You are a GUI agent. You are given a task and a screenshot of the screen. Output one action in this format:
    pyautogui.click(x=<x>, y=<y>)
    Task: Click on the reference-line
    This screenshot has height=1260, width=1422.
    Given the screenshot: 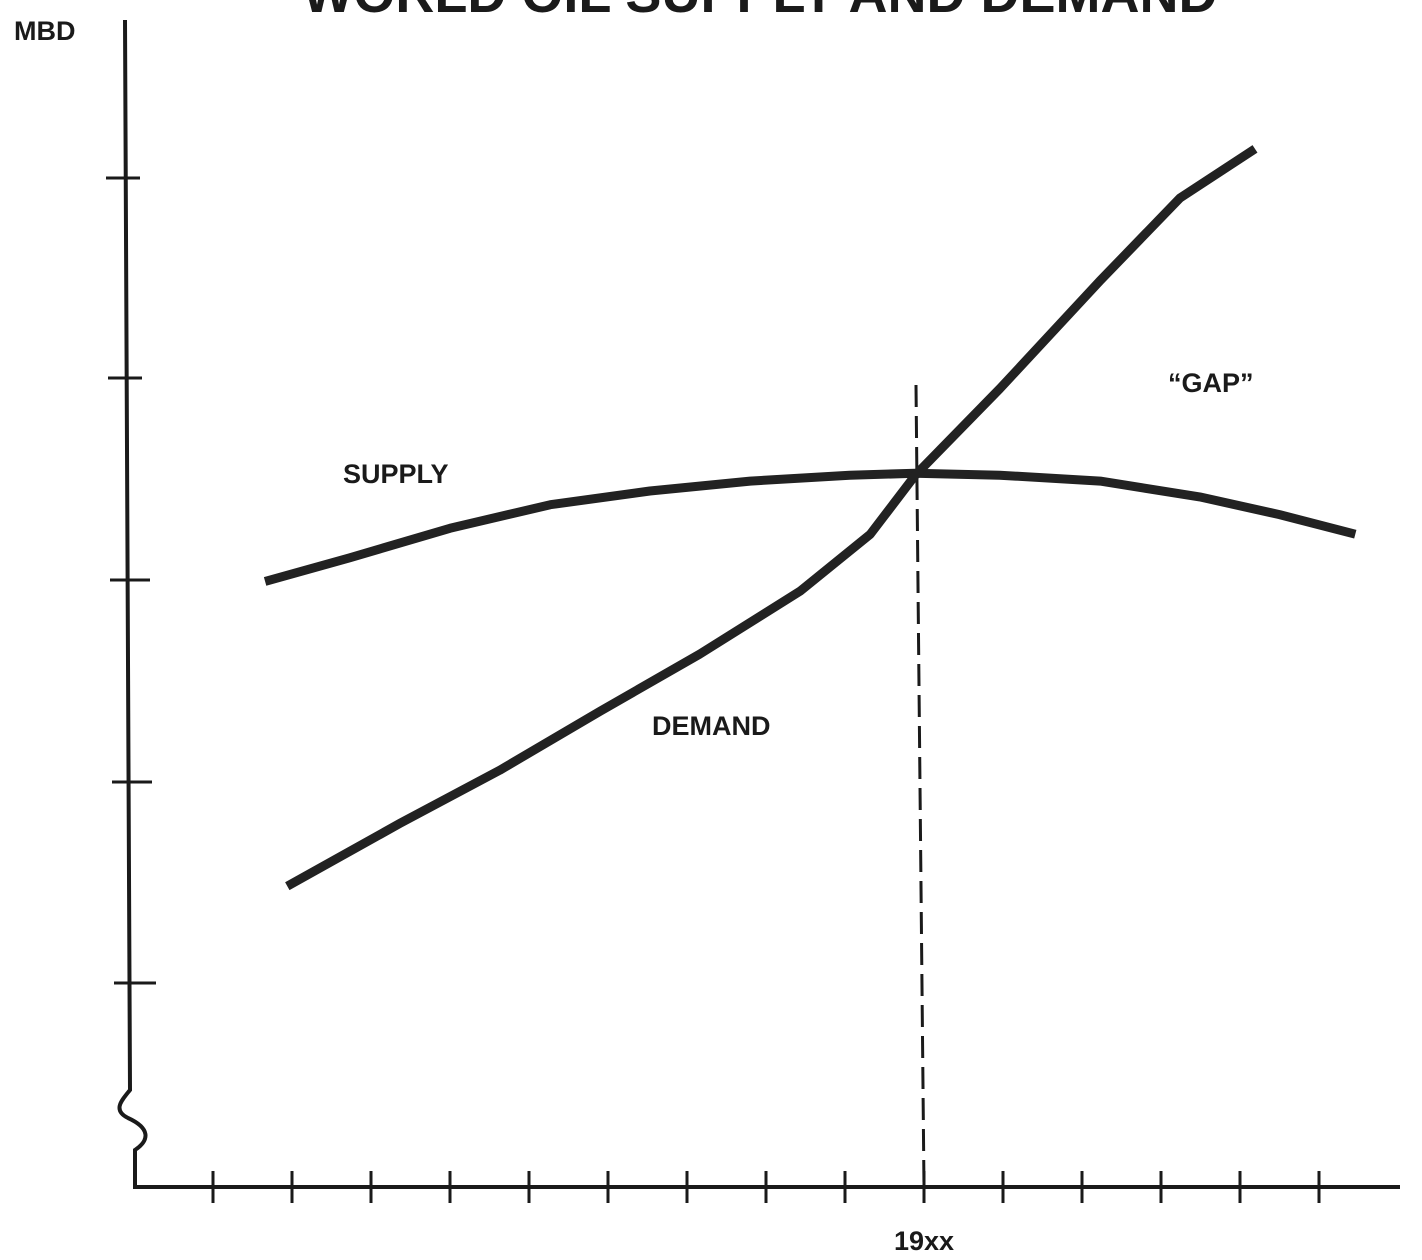 What is the action you would take?
    pyautogui.click(x=920, y=786)
    